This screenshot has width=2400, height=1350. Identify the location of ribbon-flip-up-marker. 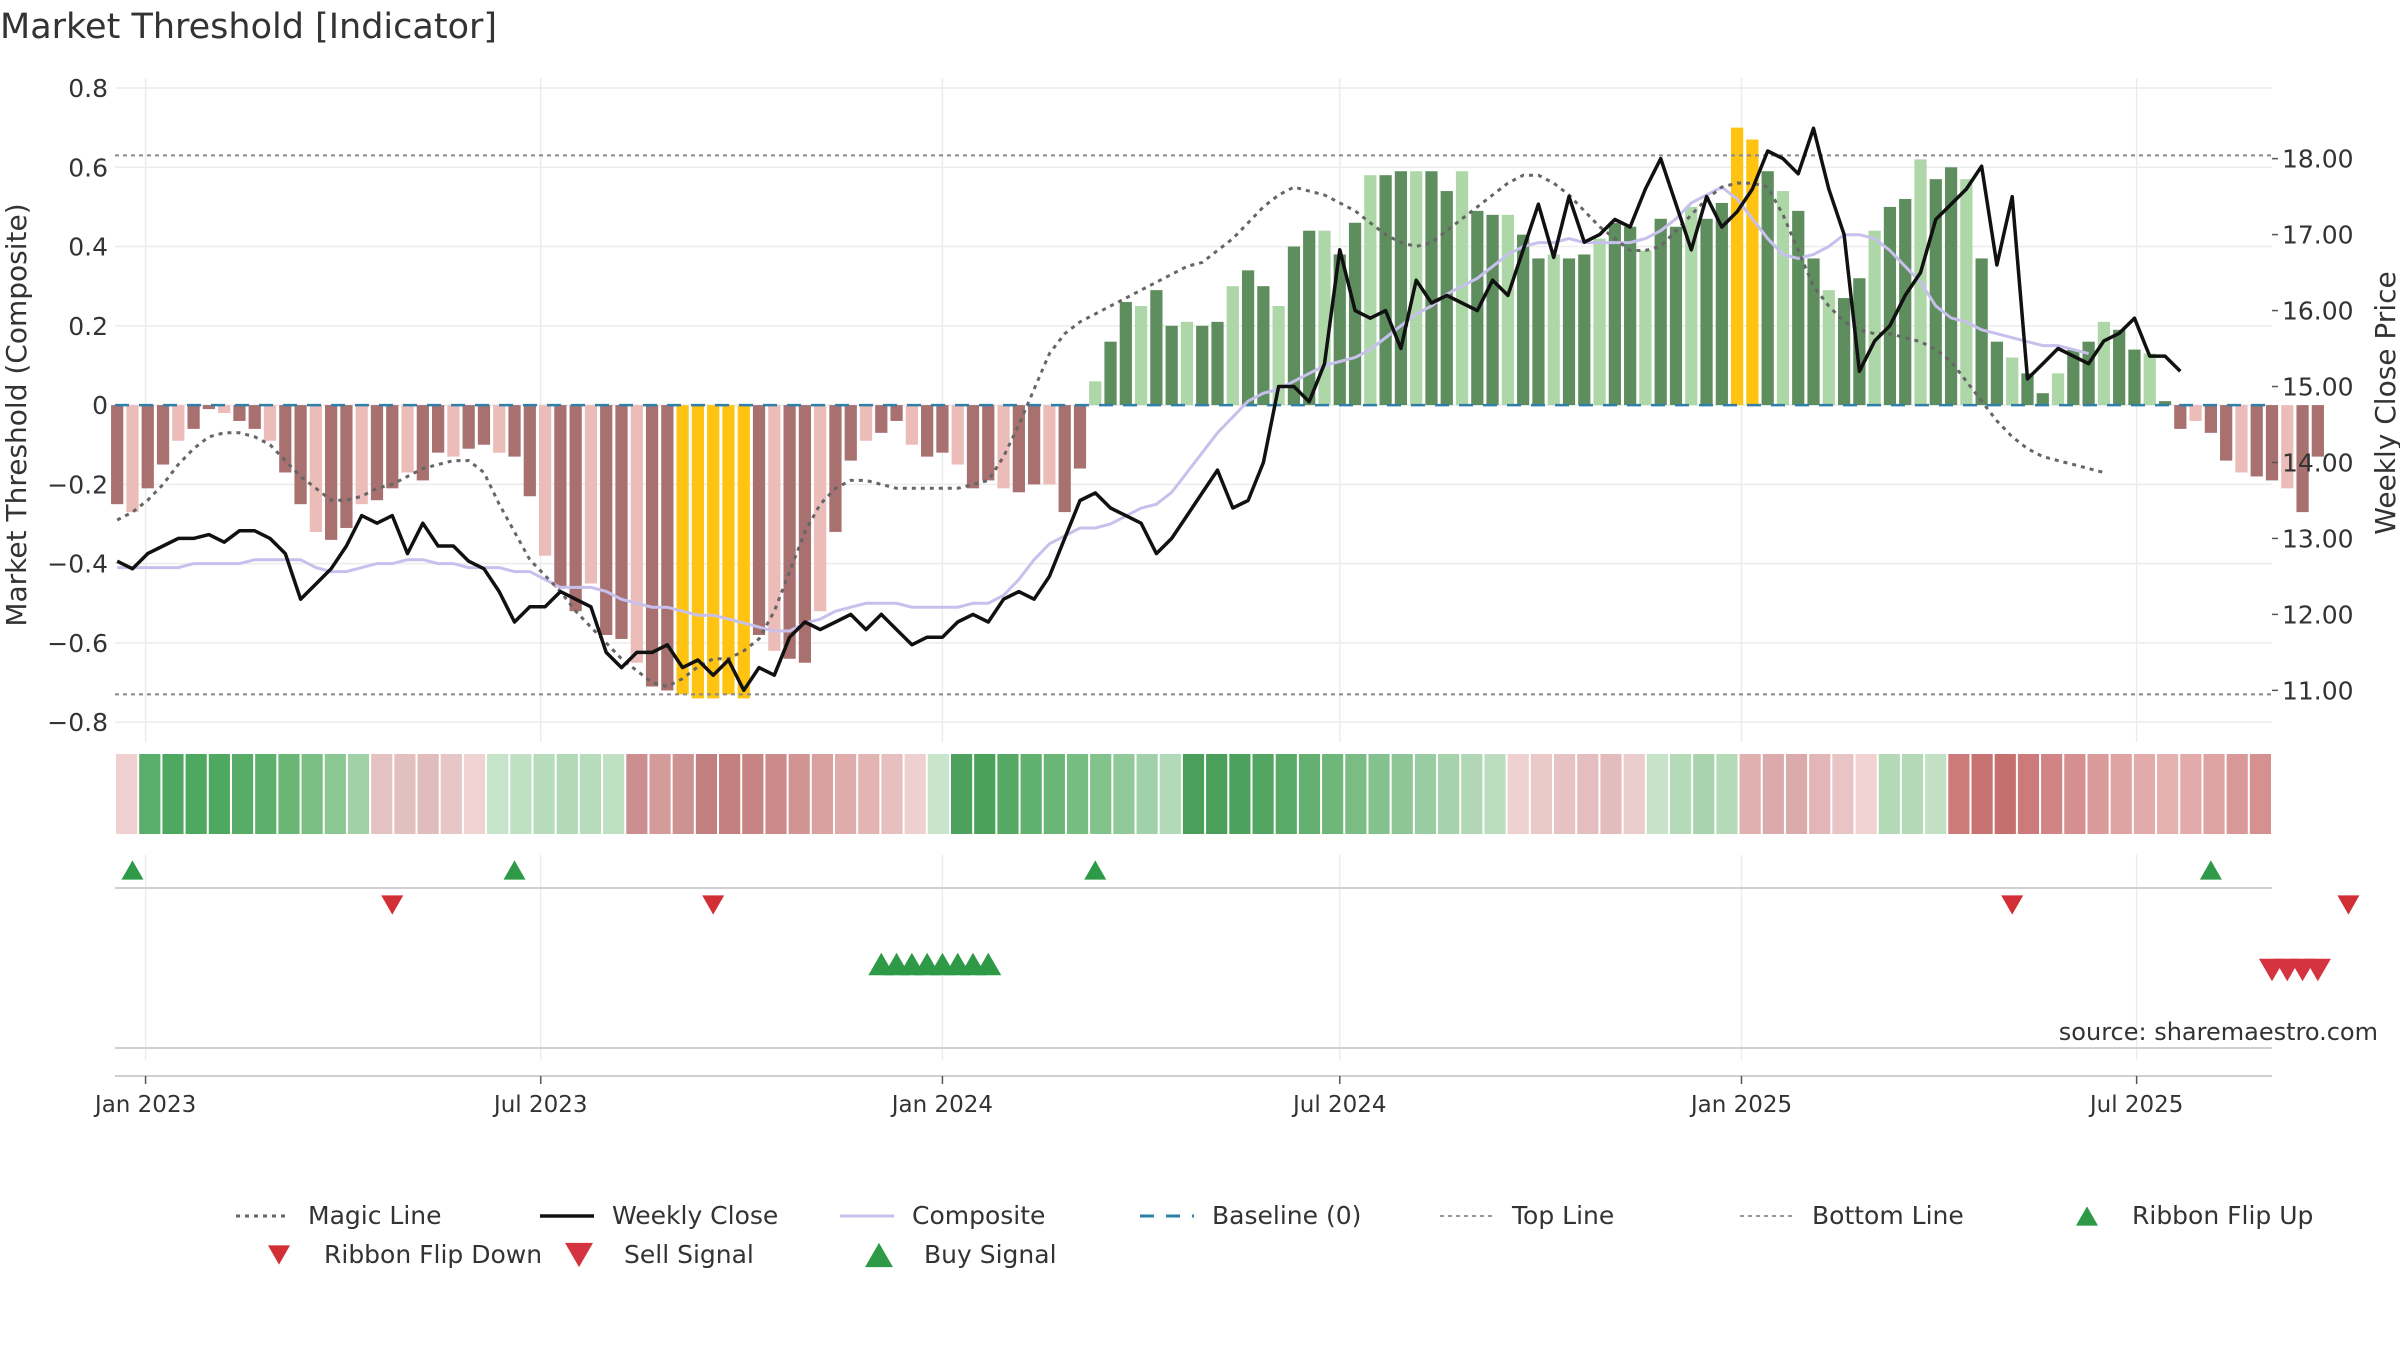
(514, 870).